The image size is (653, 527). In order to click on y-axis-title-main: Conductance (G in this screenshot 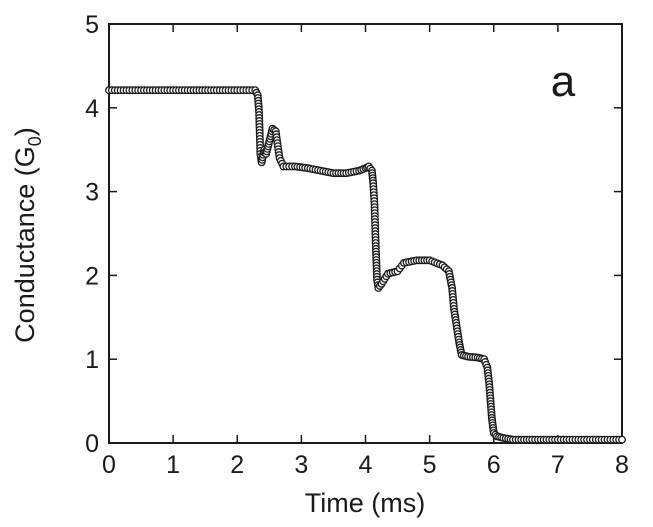, I will do `click(25, 244)`.